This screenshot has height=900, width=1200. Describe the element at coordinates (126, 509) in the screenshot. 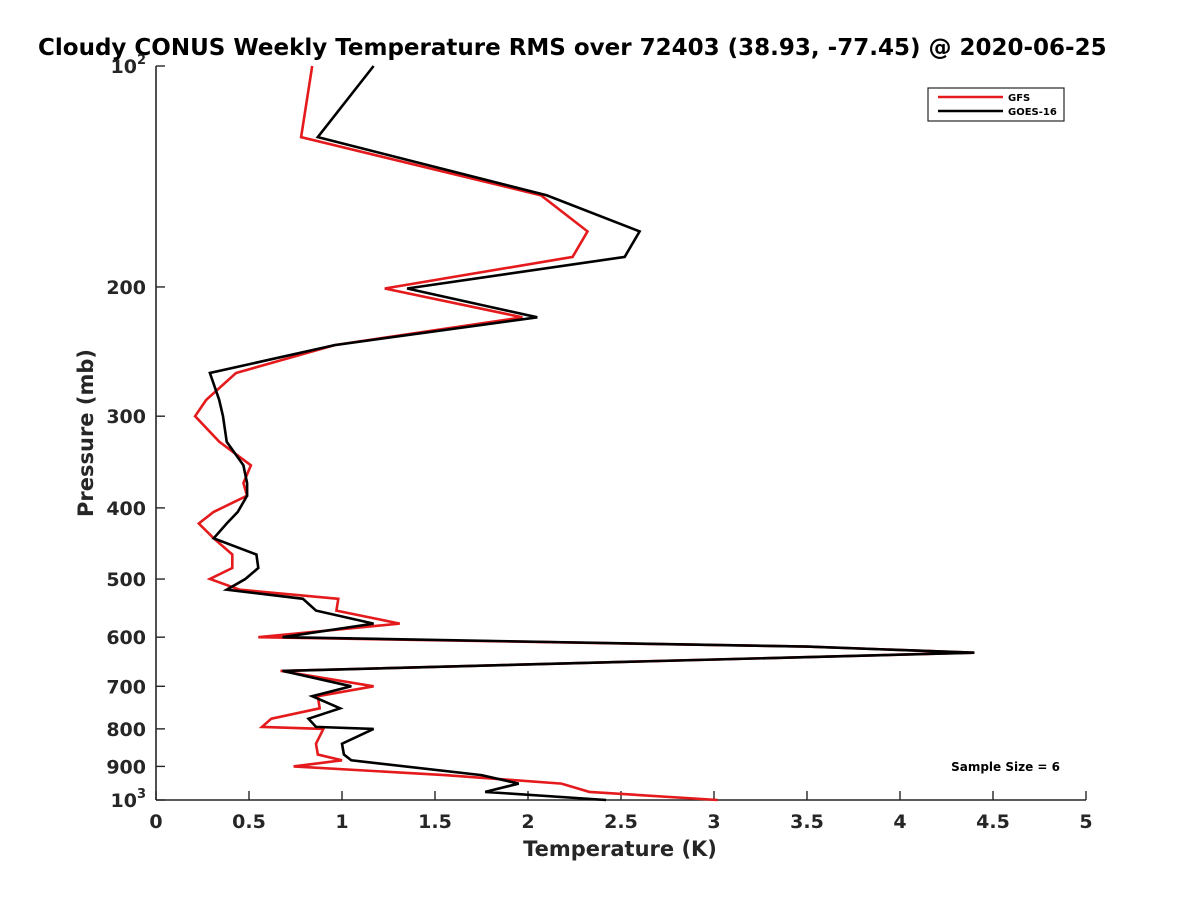

I see `y-tick-label: 400` at that location.